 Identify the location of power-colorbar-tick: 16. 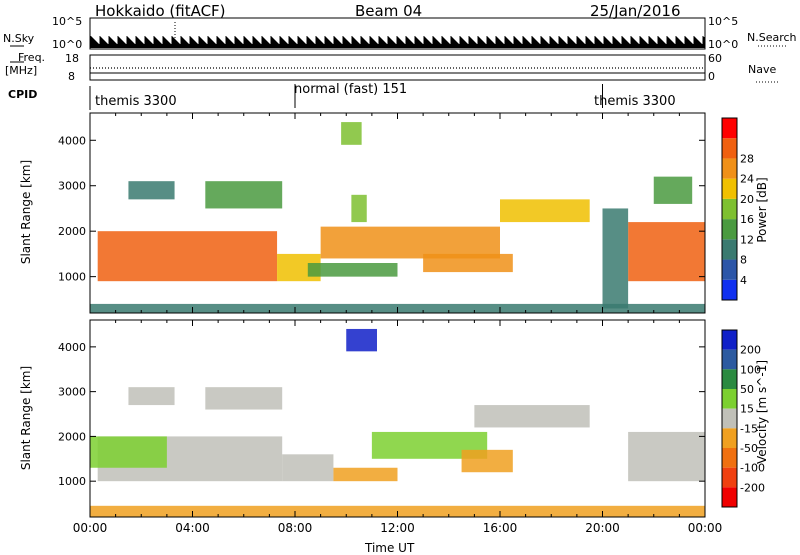
(747, 219).